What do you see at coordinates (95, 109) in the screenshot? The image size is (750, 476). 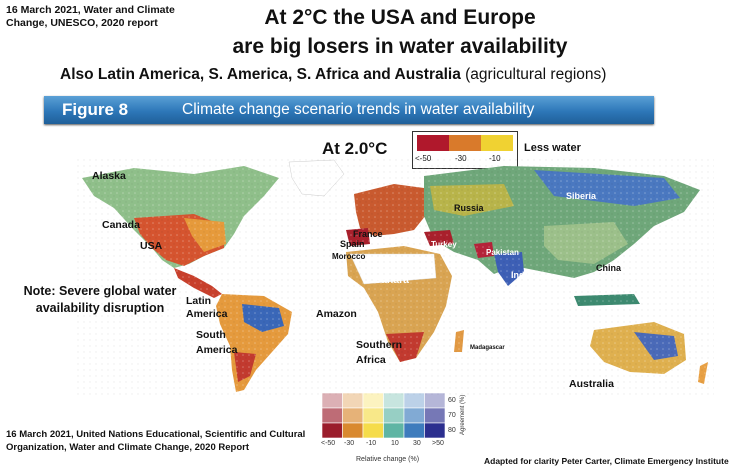 I see `figure-label: Figure 8` at bounding box center [95, 109].